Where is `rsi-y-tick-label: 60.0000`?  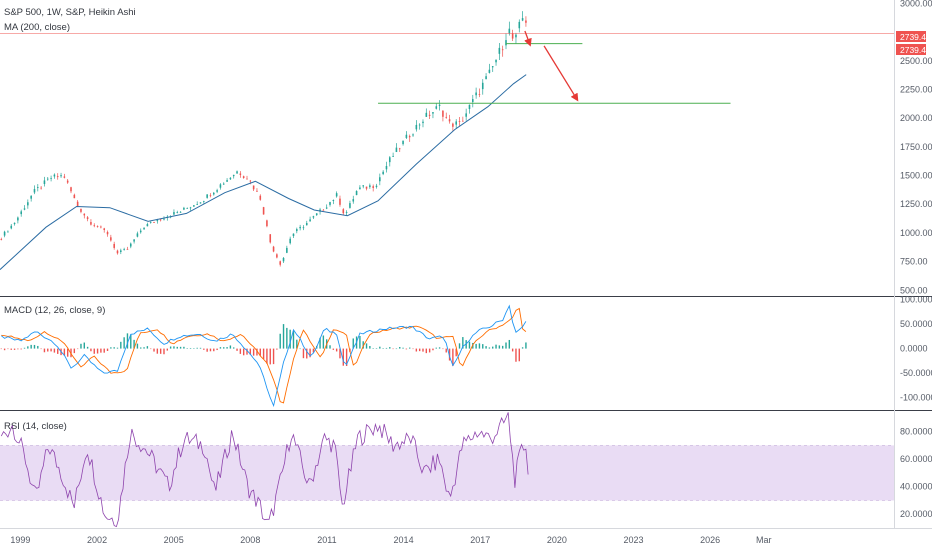
rsi-y-tick-label: 60.0000 is located at coordinates (916, 459).